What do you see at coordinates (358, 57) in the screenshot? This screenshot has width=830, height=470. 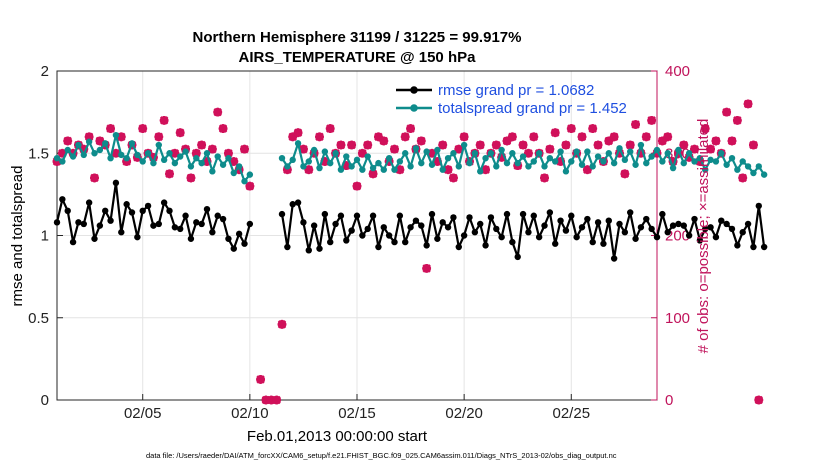 I see `chart-subtitle: AIRS_TEMPERATURE @ 150 hPa` at bounding box center [358, 57].